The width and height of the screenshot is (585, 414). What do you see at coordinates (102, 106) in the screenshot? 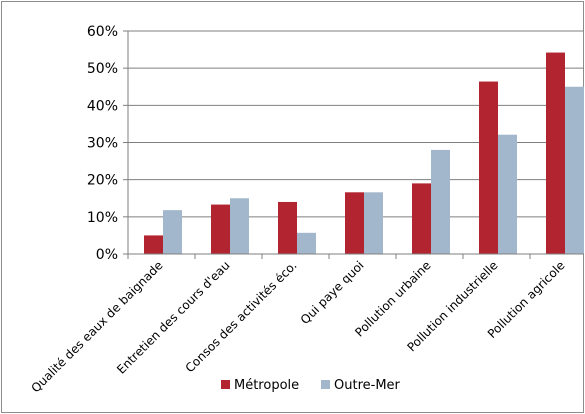
I see `y-tick-label: 40%` at bounding box center [102, 106].